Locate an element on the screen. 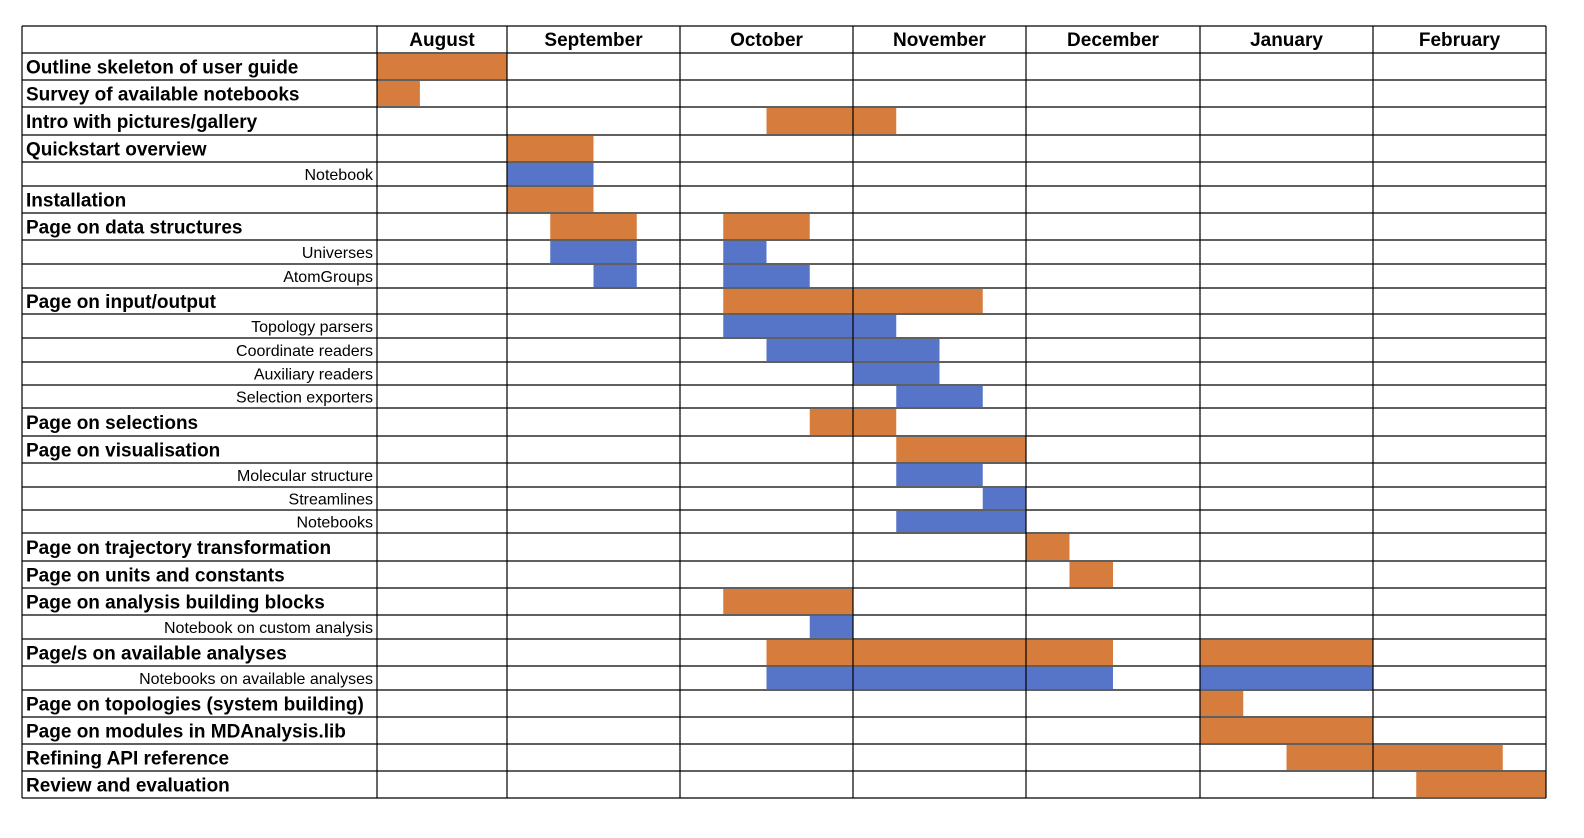 This screenshot has height=838, width=1584. subtask-label: Universes is located at coordinates (337, 253).